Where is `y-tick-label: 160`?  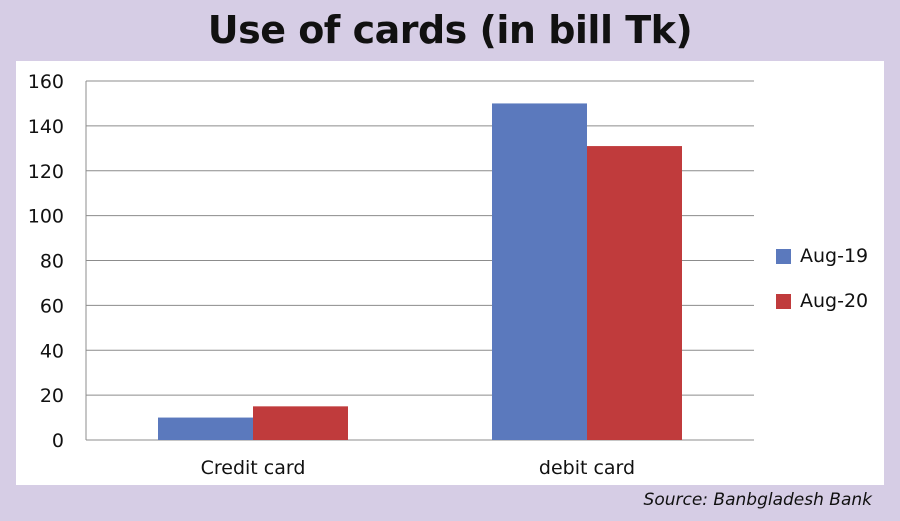 y-tick-label: 160 is located at coordinates (46, 82).